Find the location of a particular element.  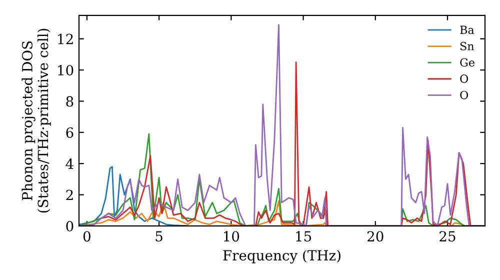

y-axis-title: Phonon projected DOS (States/THz·primitive cell) is located at coordinates (36, 120).